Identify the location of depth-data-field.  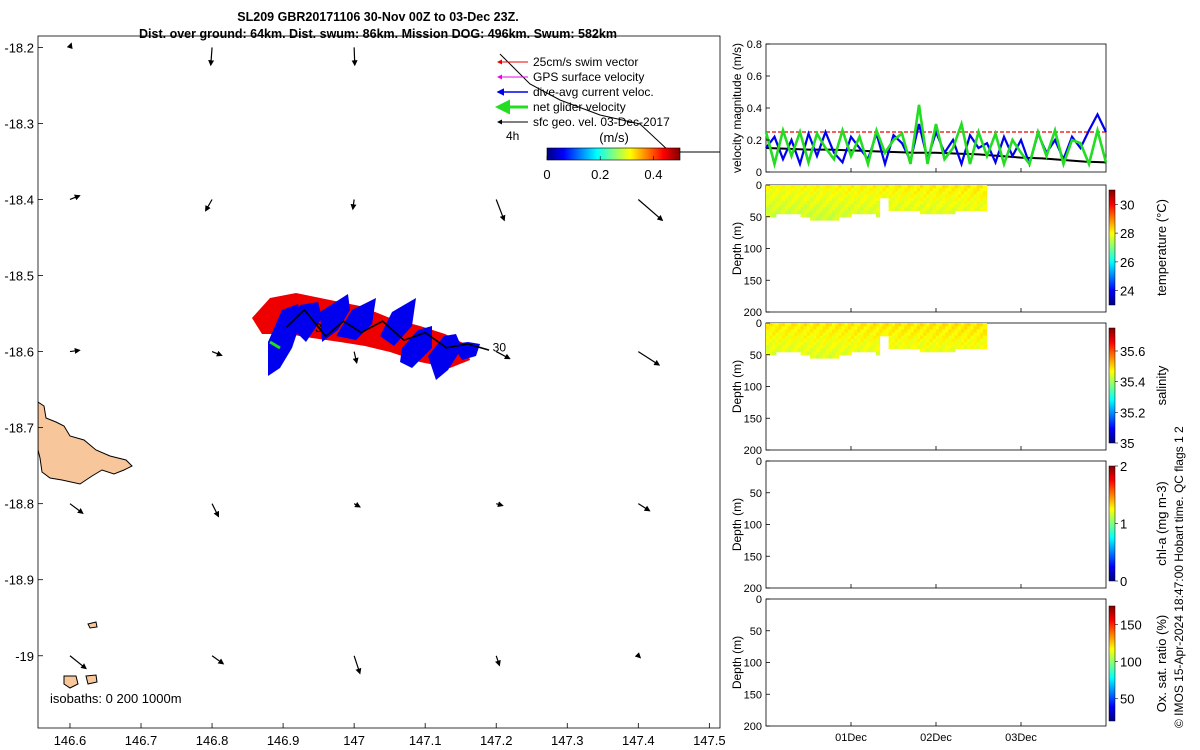
(876, 203).